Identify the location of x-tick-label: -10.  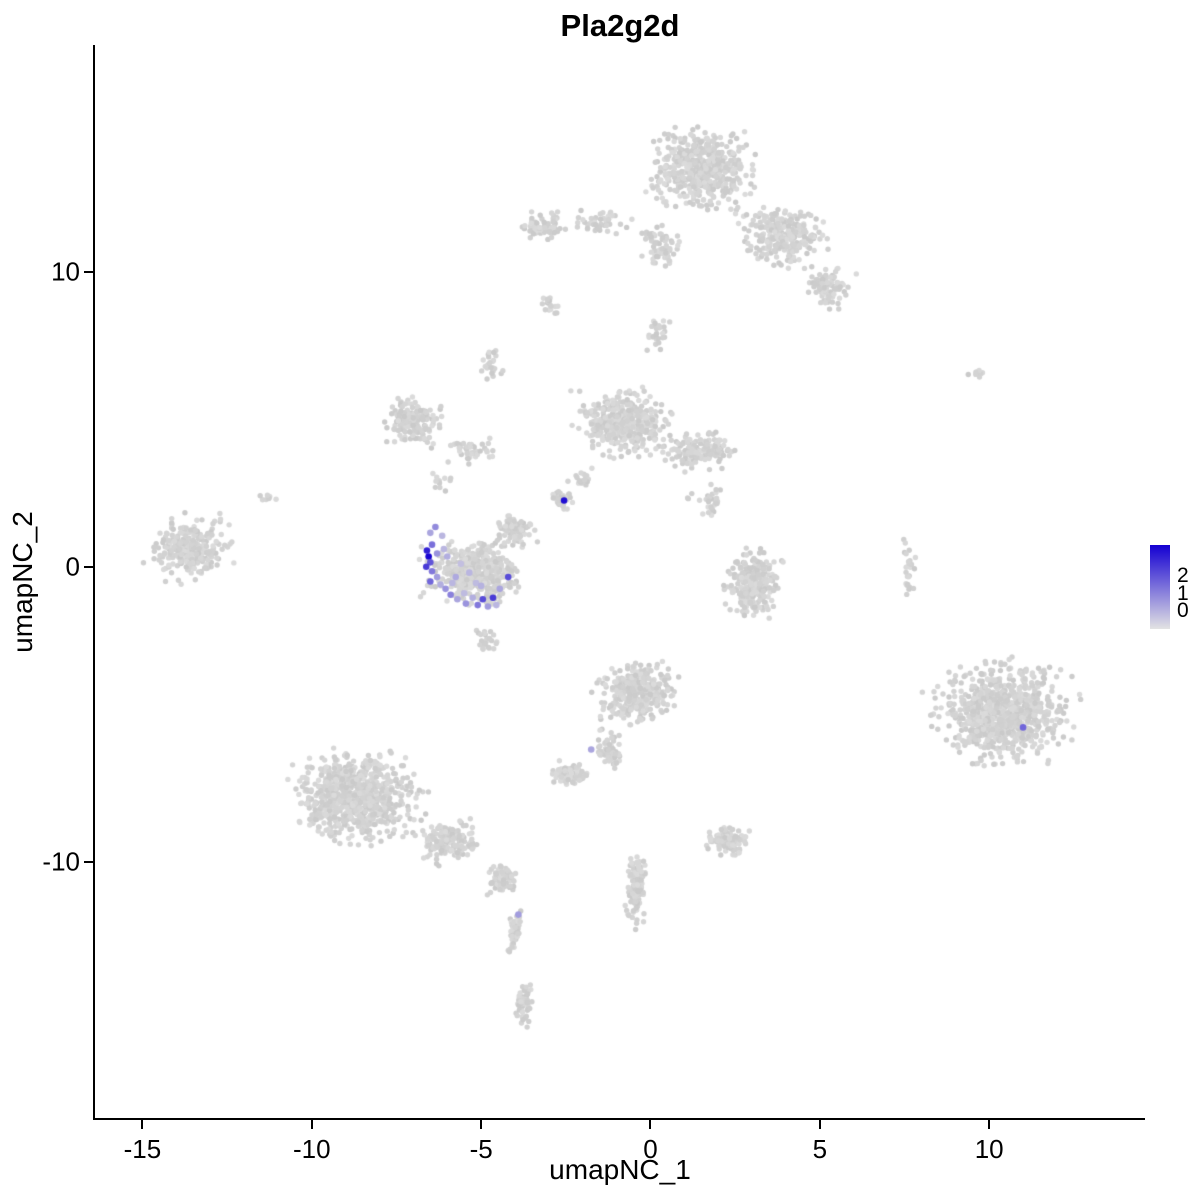
(311, 1149).